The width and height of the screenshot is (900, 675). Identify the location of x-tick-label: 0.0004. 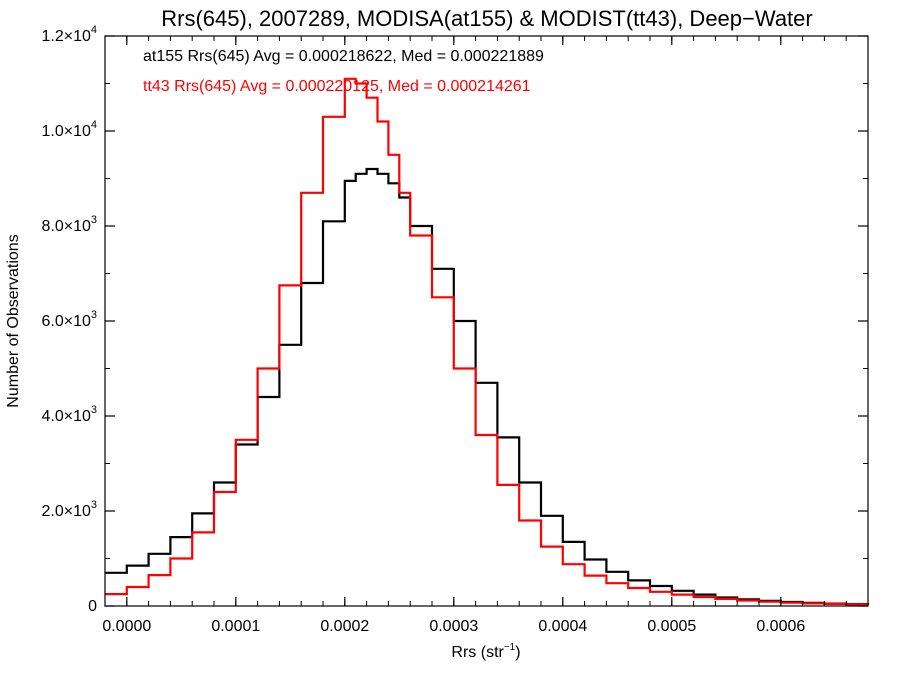
(562, 626).